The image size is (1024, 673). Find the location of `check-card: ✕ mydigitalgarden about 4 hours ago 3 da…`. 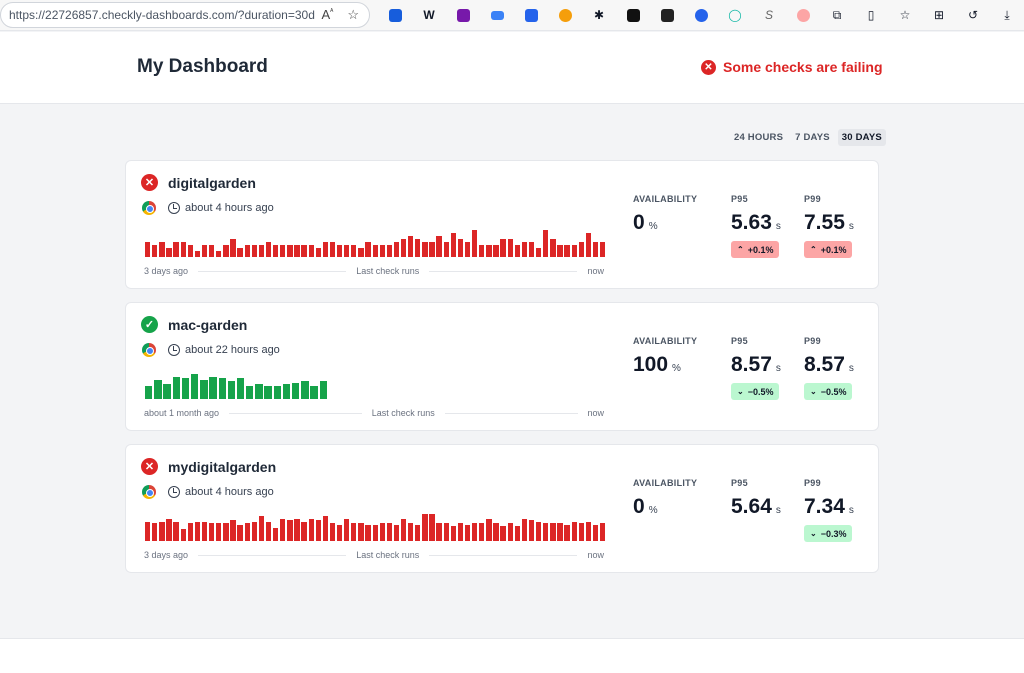

check-card: ✕ mydigitalgarden about 4 hours ago 3 da… is located at coordinates (502, 508).